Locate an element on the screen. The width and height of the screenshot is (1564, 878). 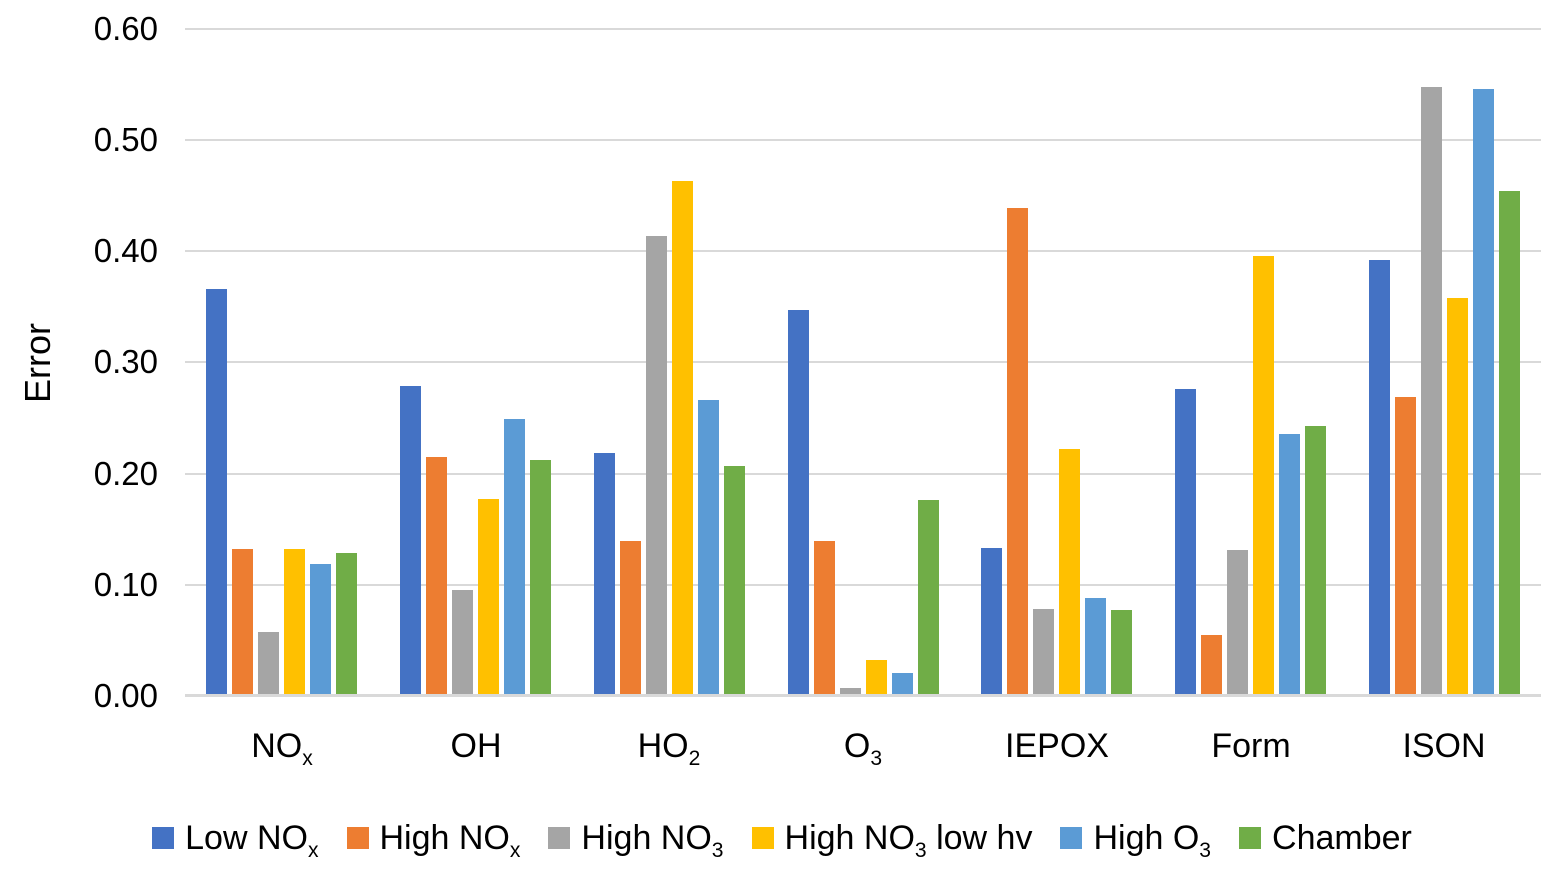
bar-high-o3-o3 is located at coordinates (902, 684).